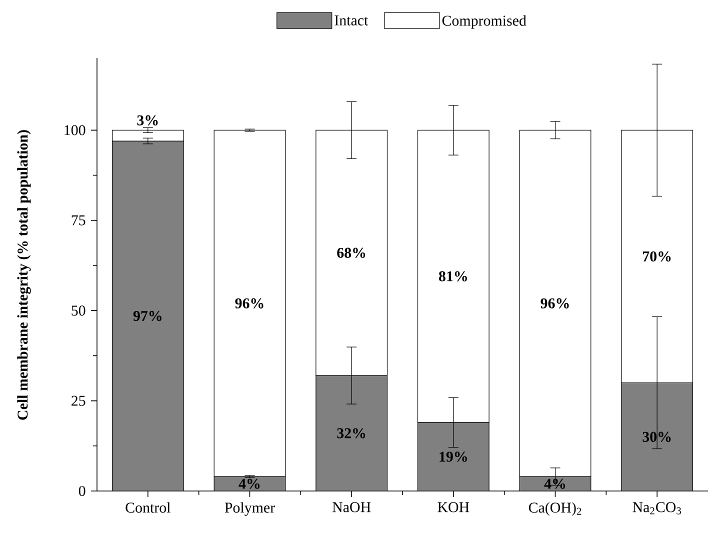 The width and height of the screenshot is (716, 534). What do you see at coordinates (24, 275) in the screenshot?
I see `y-axis-title: Cell membrane integrity (% total population)` at bounding box center [24, 275].